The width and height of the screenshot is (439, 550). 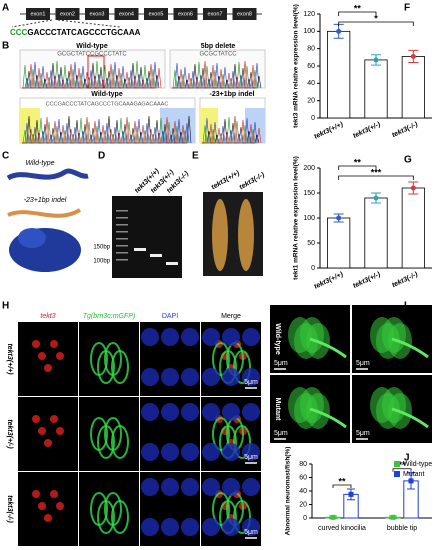 I want to click on kinocilia, so click(x=410, y=418).